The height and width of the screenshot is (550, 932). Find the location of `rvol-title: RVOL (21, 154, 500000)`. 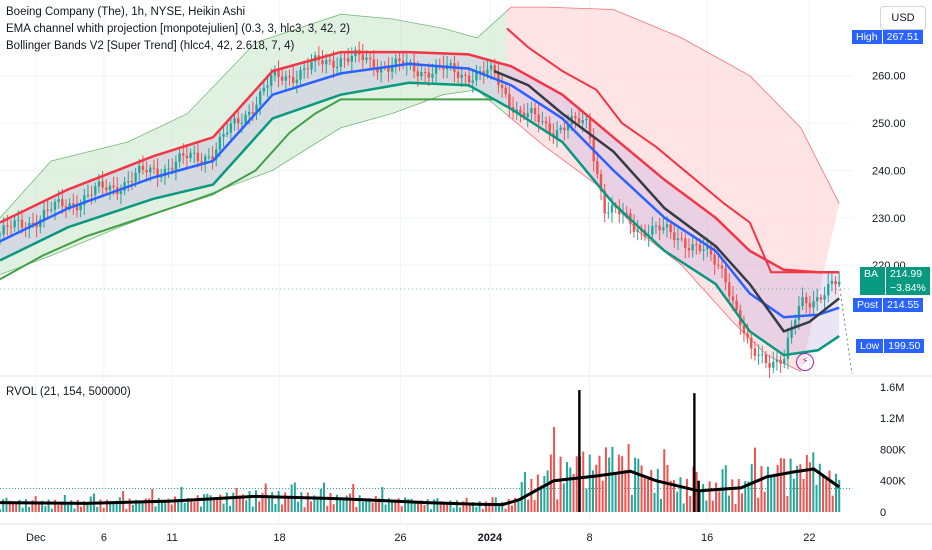

rvol-title: RVOL (21, 154, 500000) is located at coordinates (68, 392).